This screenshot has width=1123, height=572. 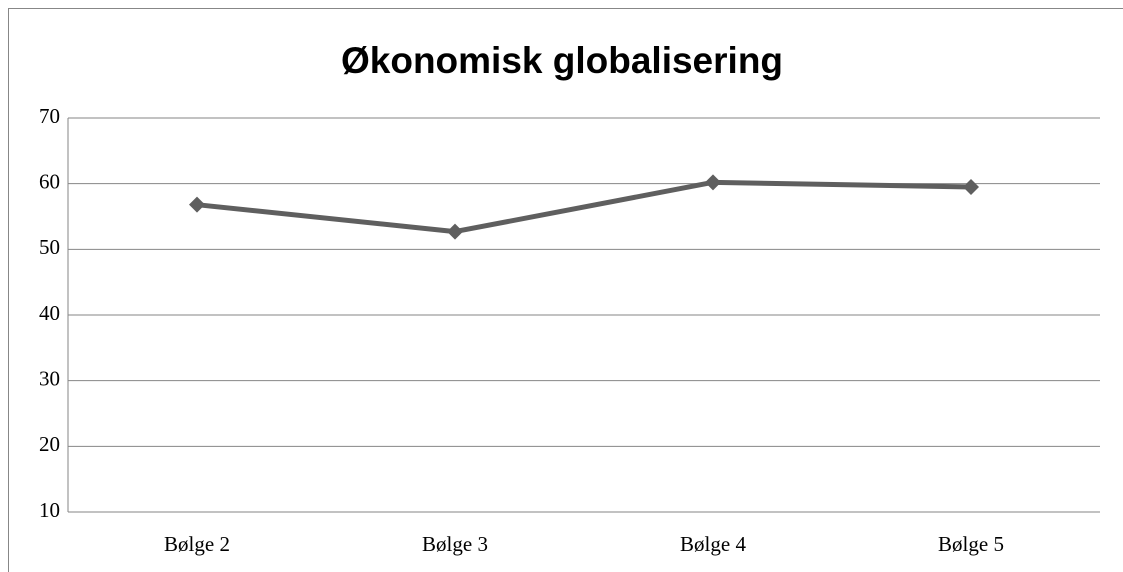 I want to click on y-tick-label: 20, so click(x=49, y=444).